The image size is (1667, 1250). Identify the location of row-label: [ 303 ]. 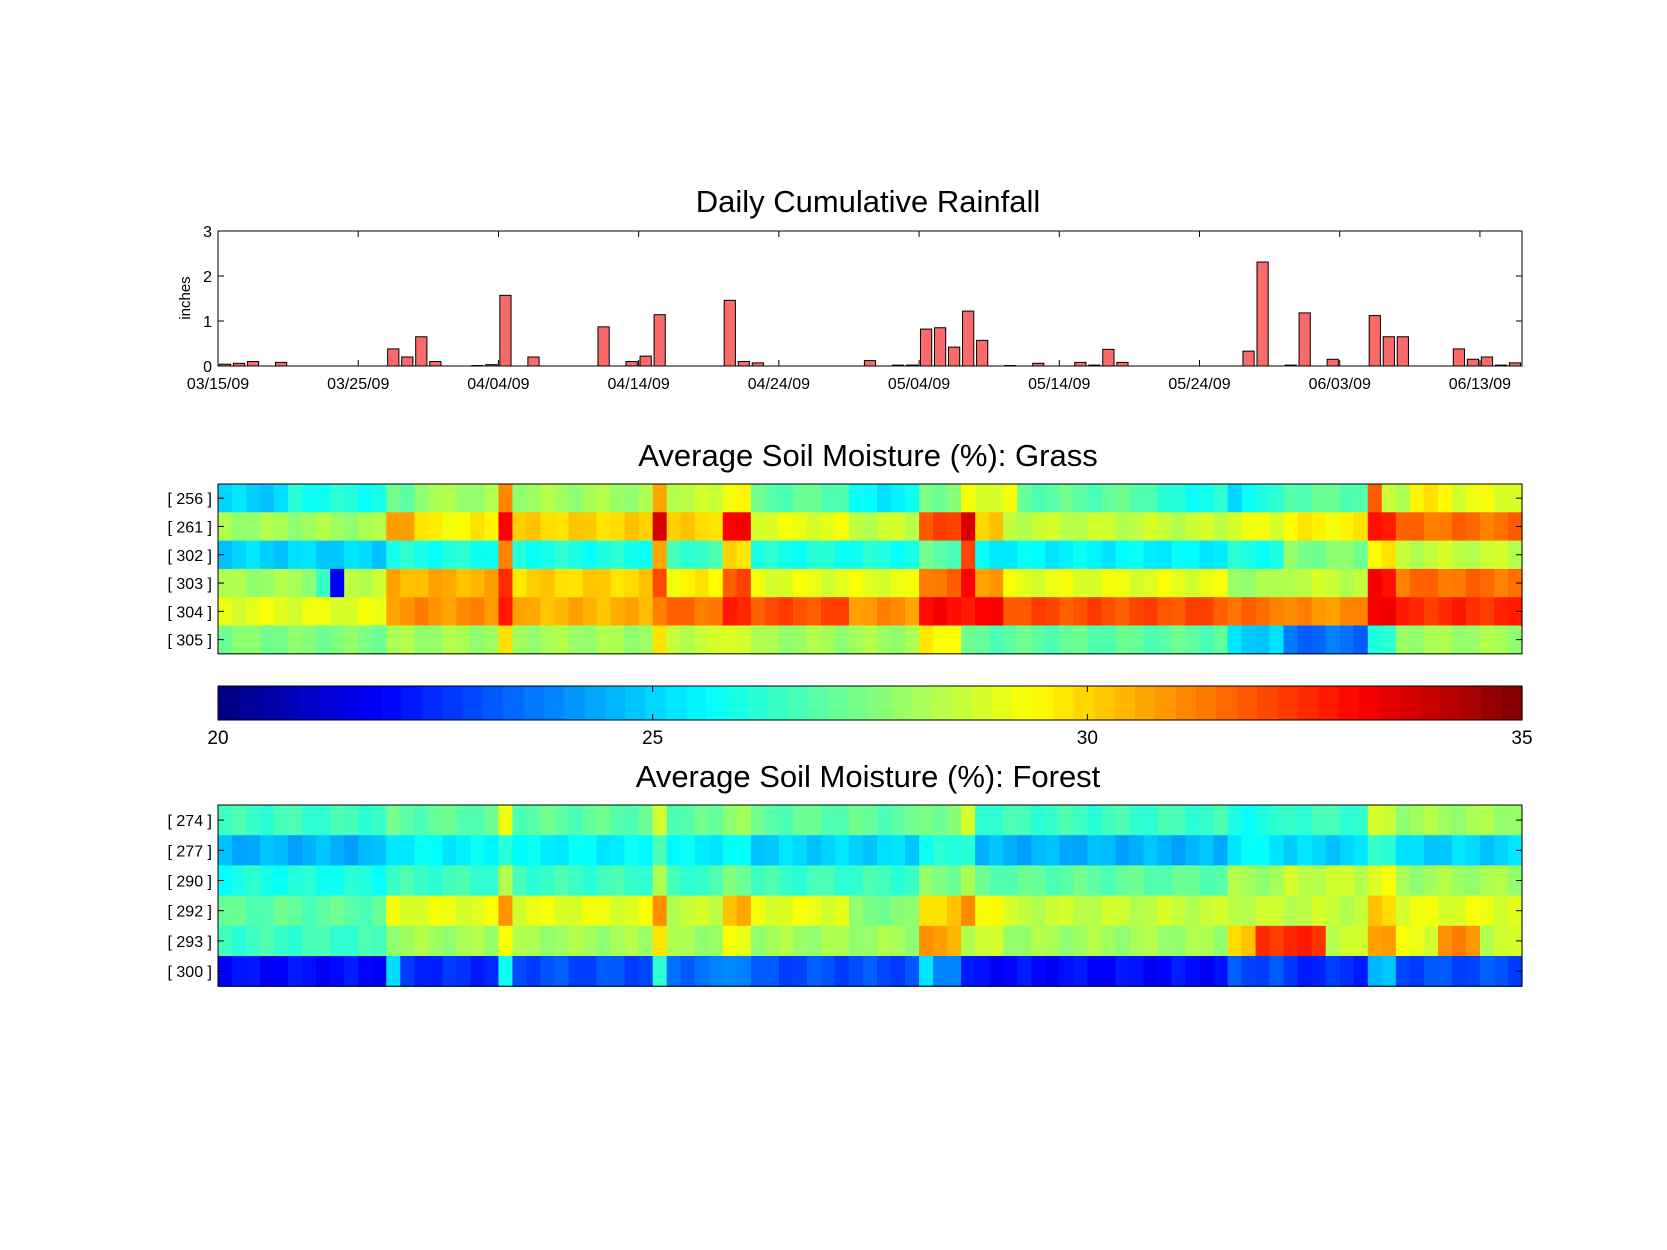
(190, 584).